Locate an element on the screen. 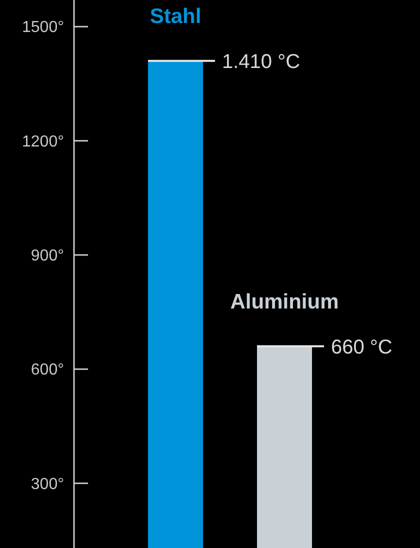  y-tick-label: 1200° is located at coordinates (43, 141).